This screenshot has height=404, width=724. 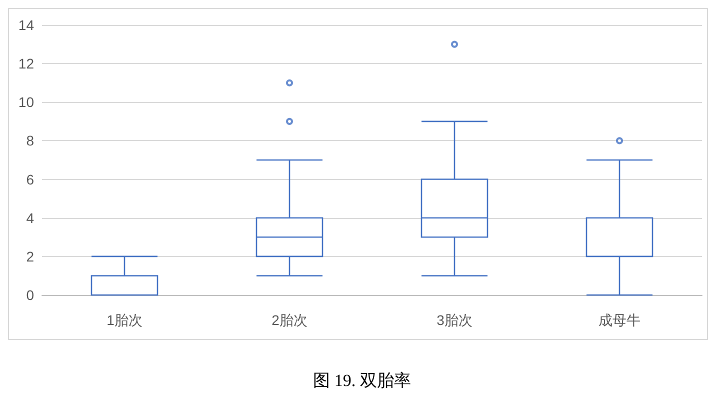 What do you see at coordinates (30, 179) in the screenshot?
I see `y-tick-label: 6` at bounding box center [30, 179].